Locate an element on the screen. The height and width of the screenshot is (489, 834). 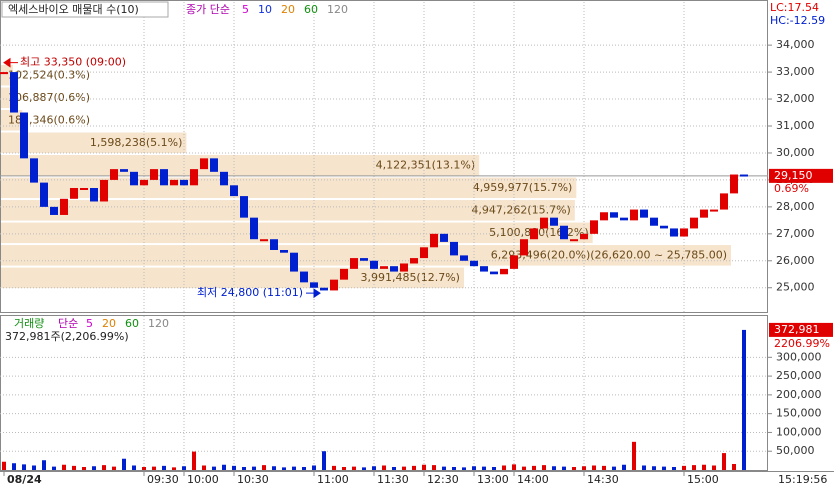
volume-ma-legend-item: 5 is located at coordinates (89, 323).